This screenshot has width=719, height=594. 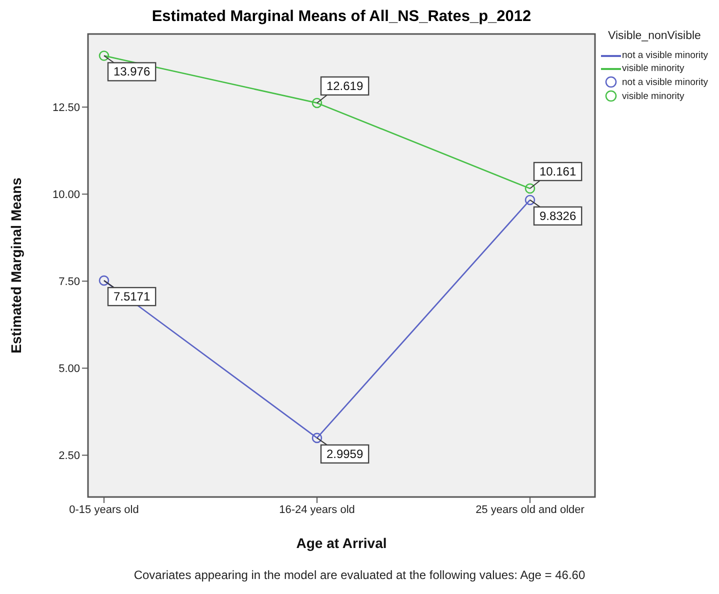 I want to click on y-tick-label: 10.00, so click(x=66, y=195).